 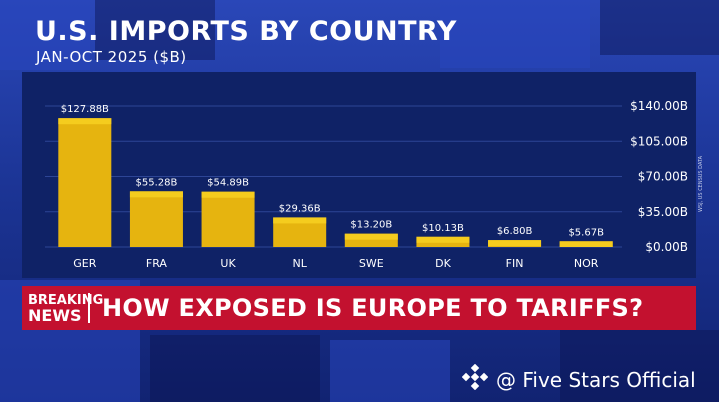 I want to click on data-label: $127.88B, so click(x=85, y=109).